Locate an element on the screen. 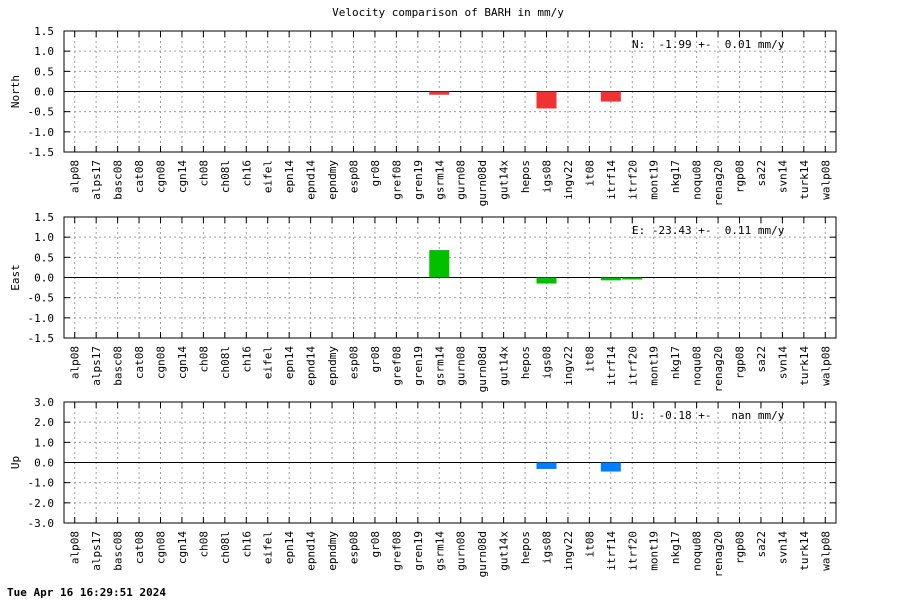 The width and height of the screenshot is (900, 600). xtick-label-ch08l: ch08l is located at coordinates (225, 547).